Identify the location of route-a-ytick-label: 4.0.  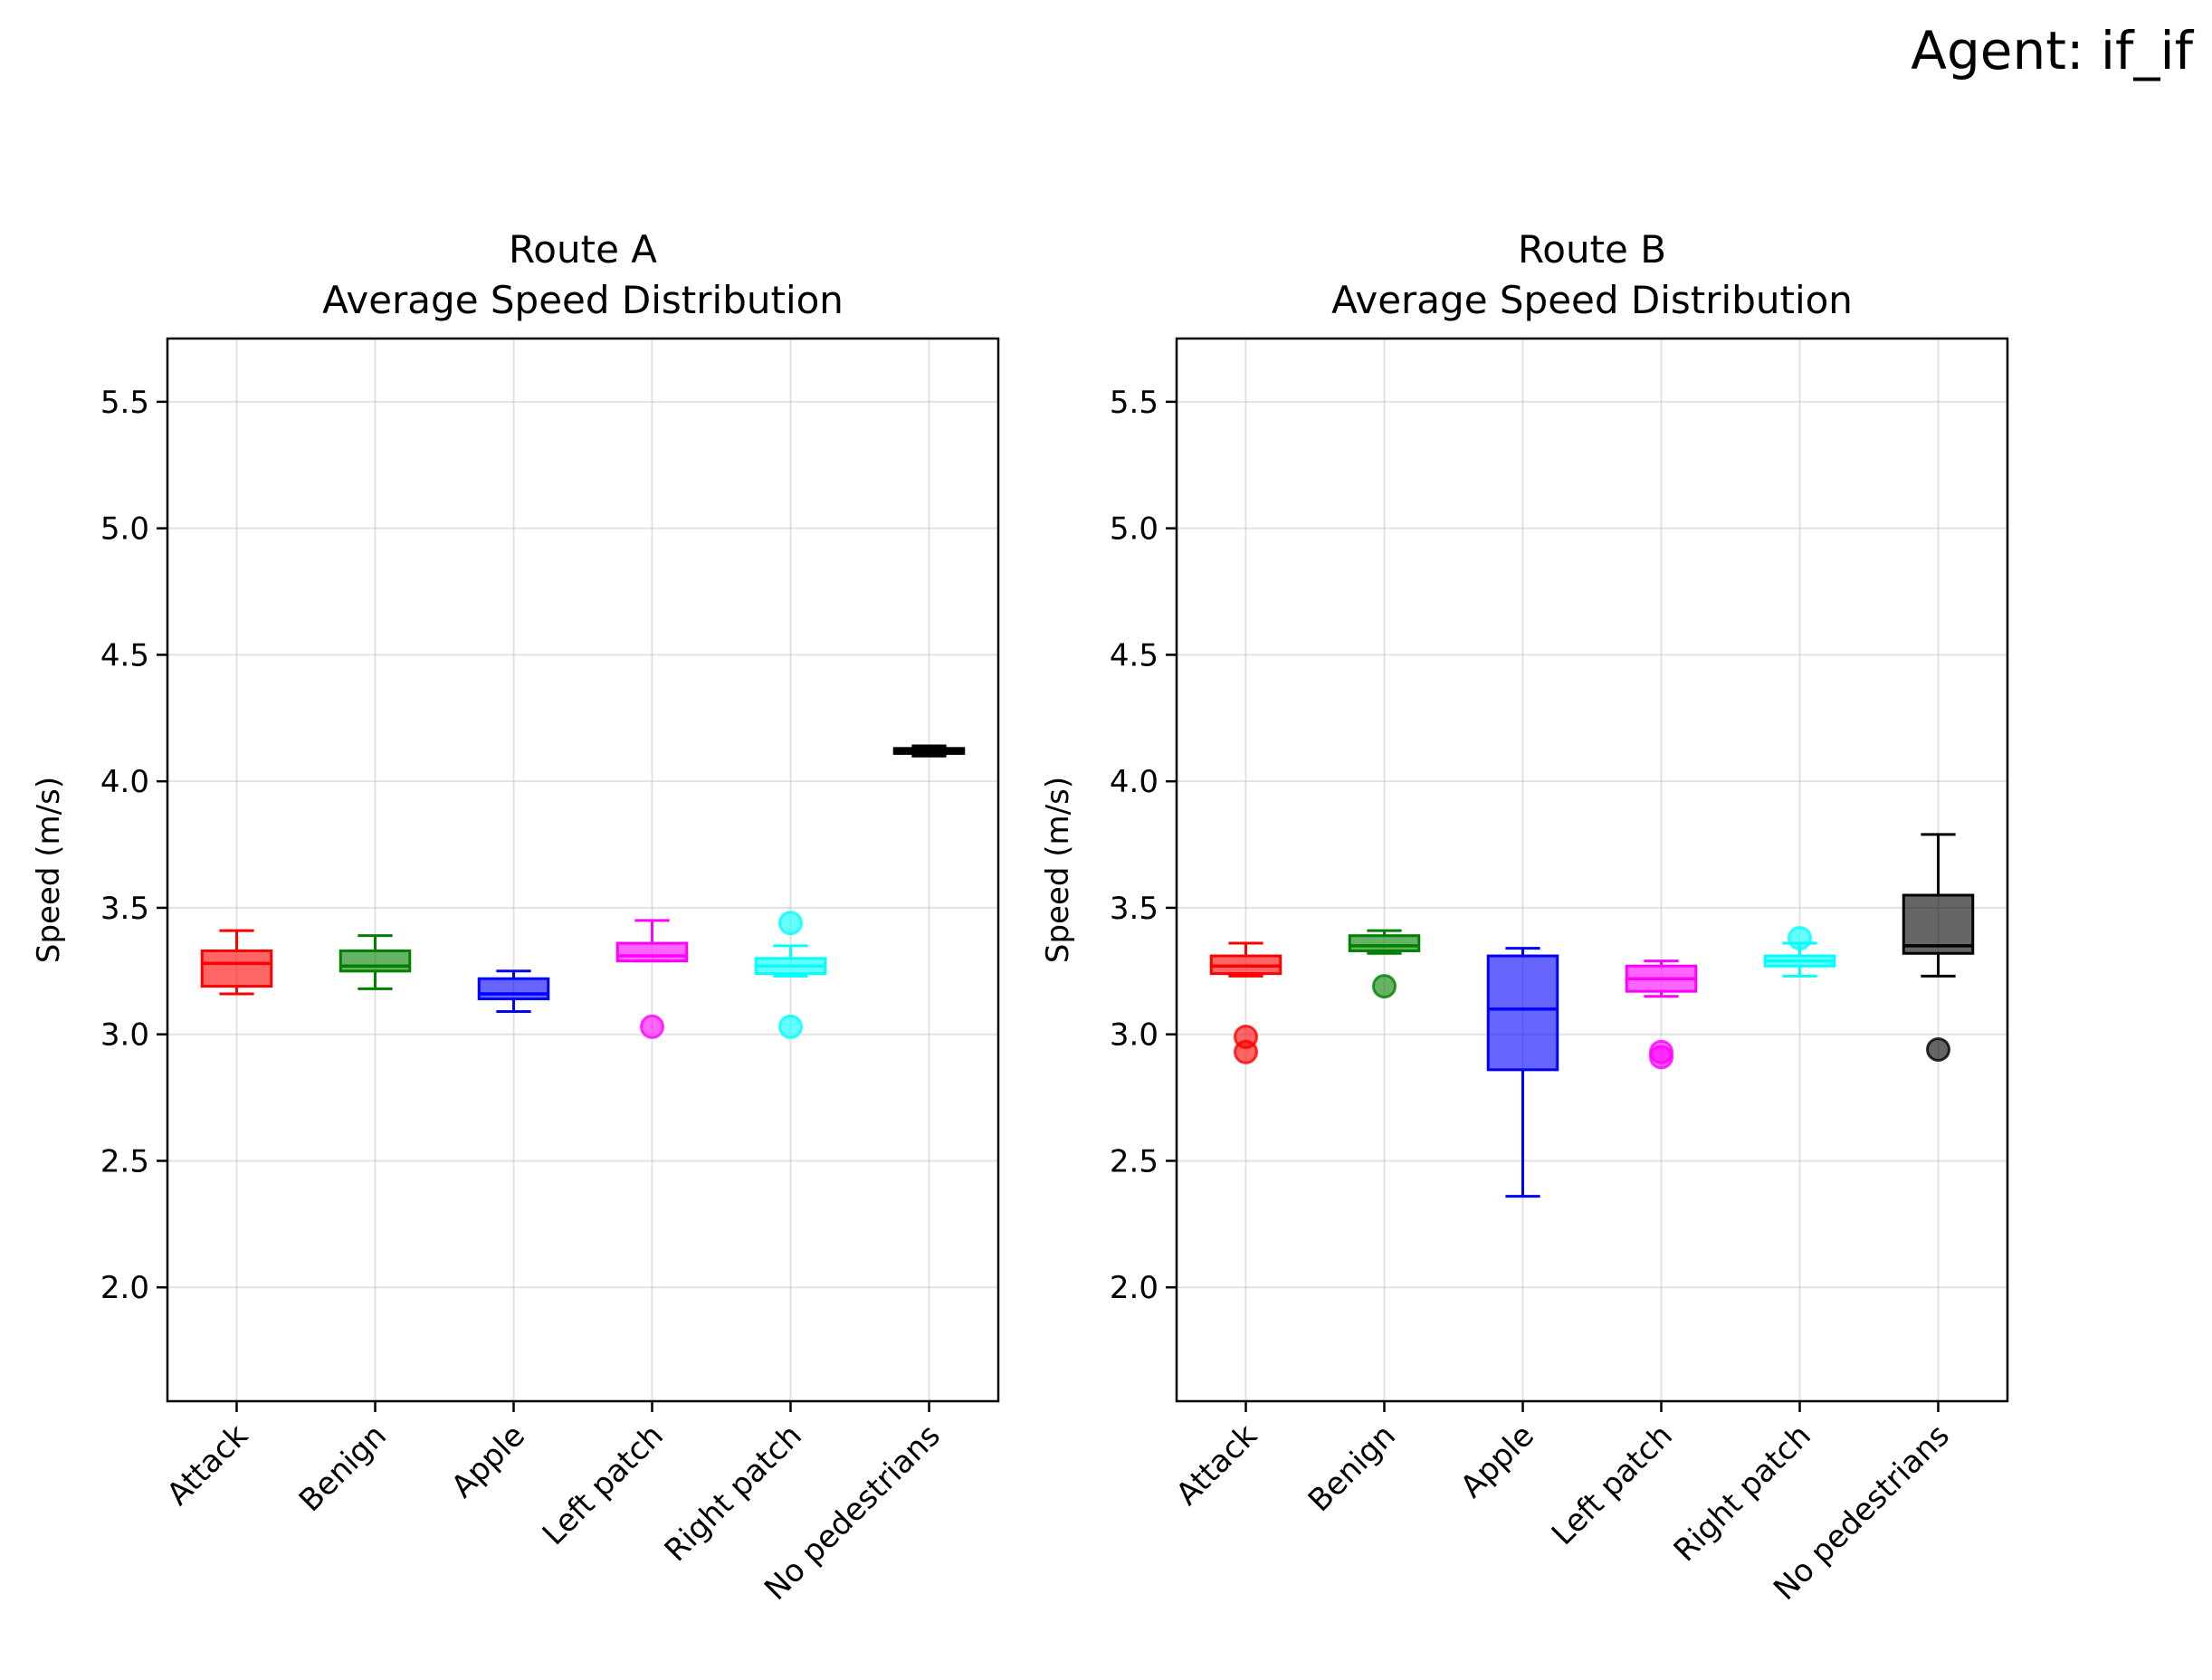
(124, 782).